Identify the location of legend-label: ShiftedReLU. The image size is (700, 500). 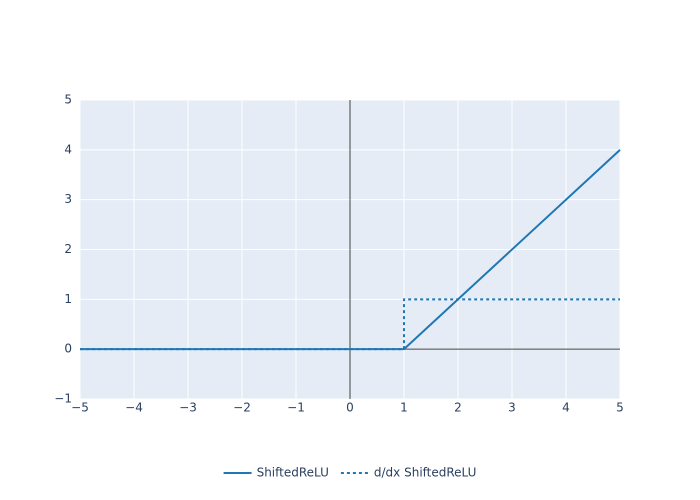
(293, 473).